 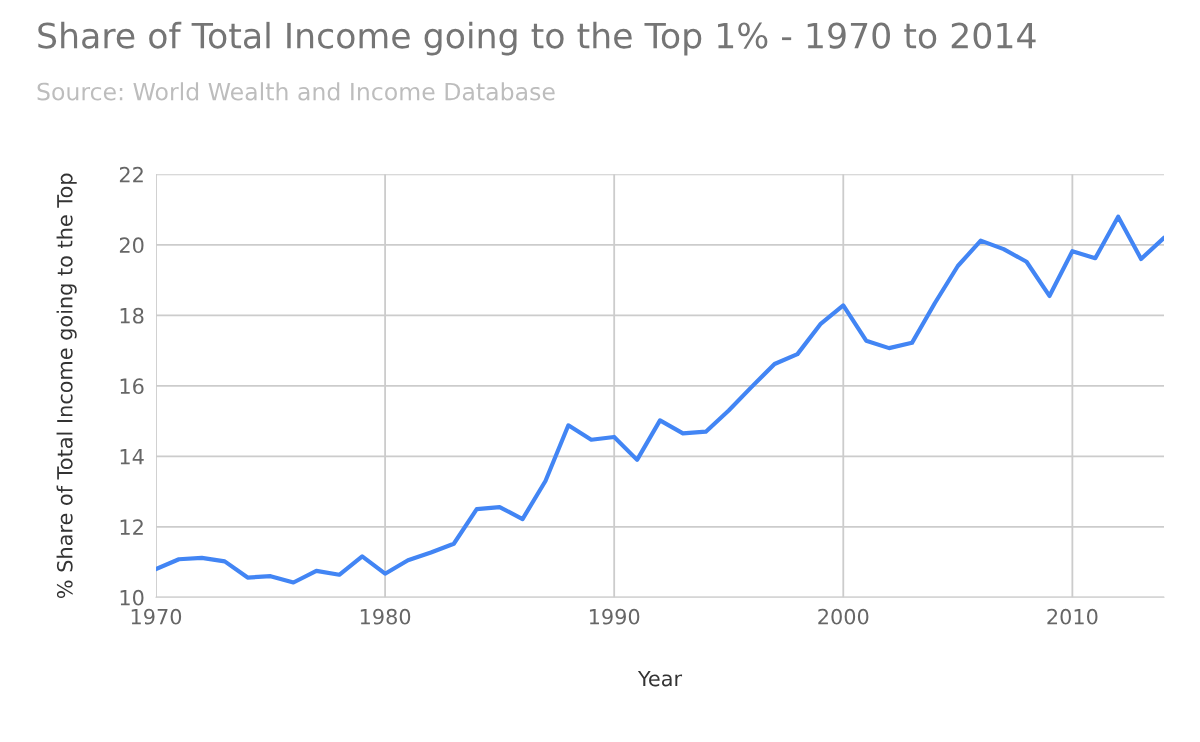 What do you see at coordinates (614, 616) in the screenshot?
I see `x-tick-label: 1990` at bounding box center [614, 616].